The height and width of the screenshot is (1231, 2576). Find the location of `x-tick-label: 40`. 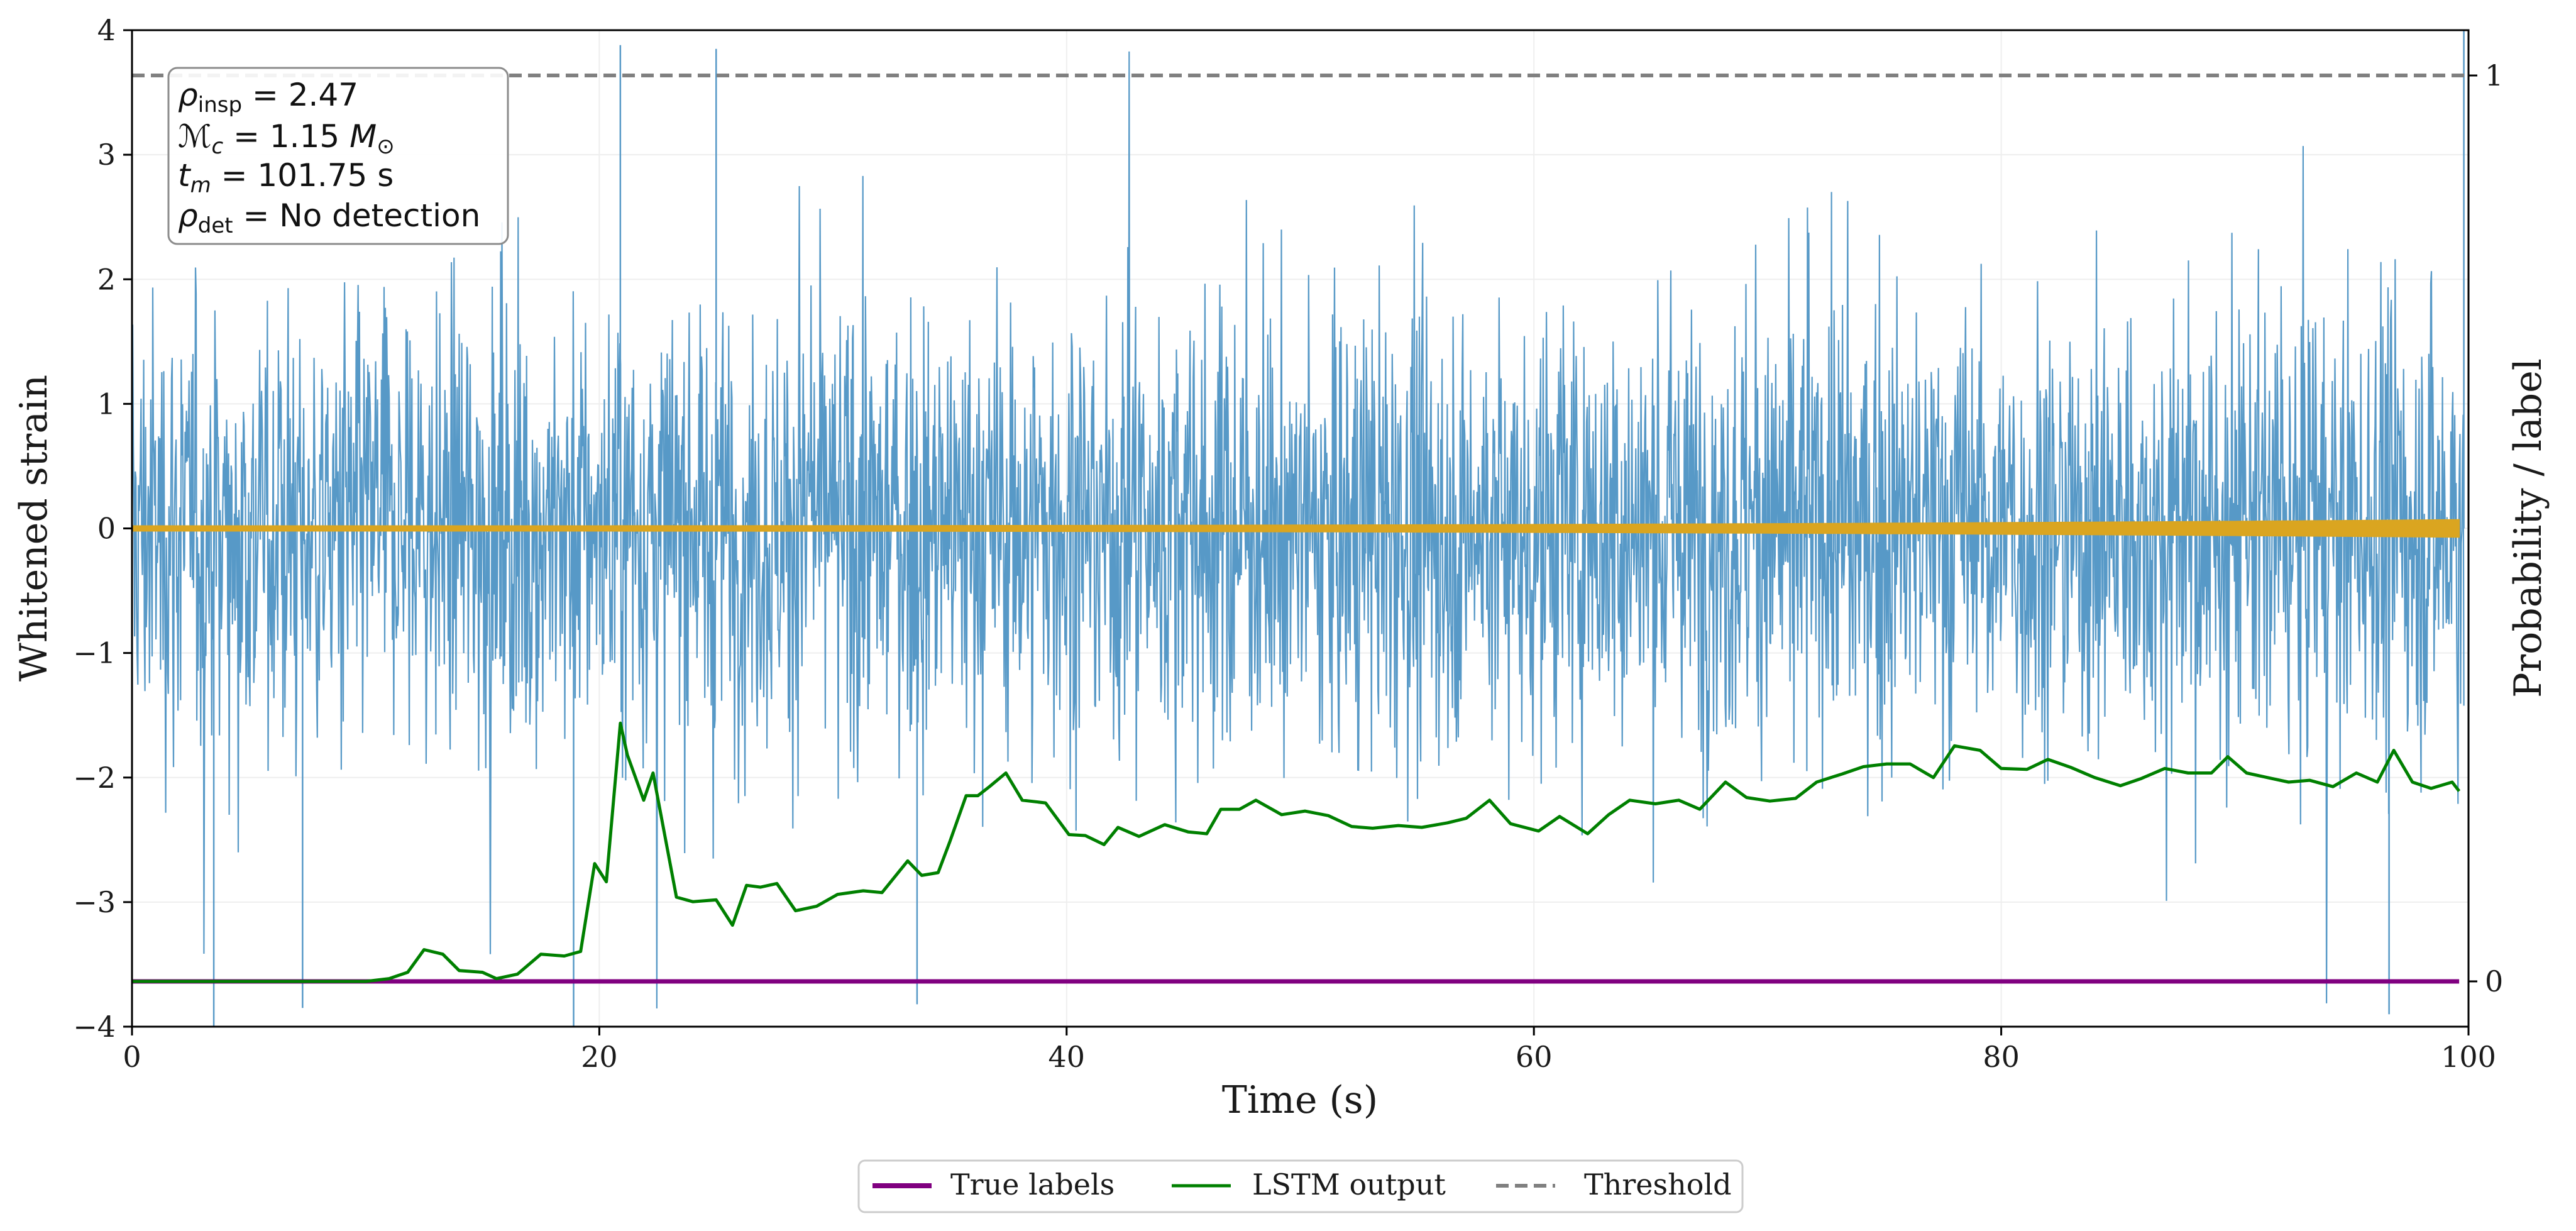

x-tick-label: 40 is located at coordinates (1067, 1057).